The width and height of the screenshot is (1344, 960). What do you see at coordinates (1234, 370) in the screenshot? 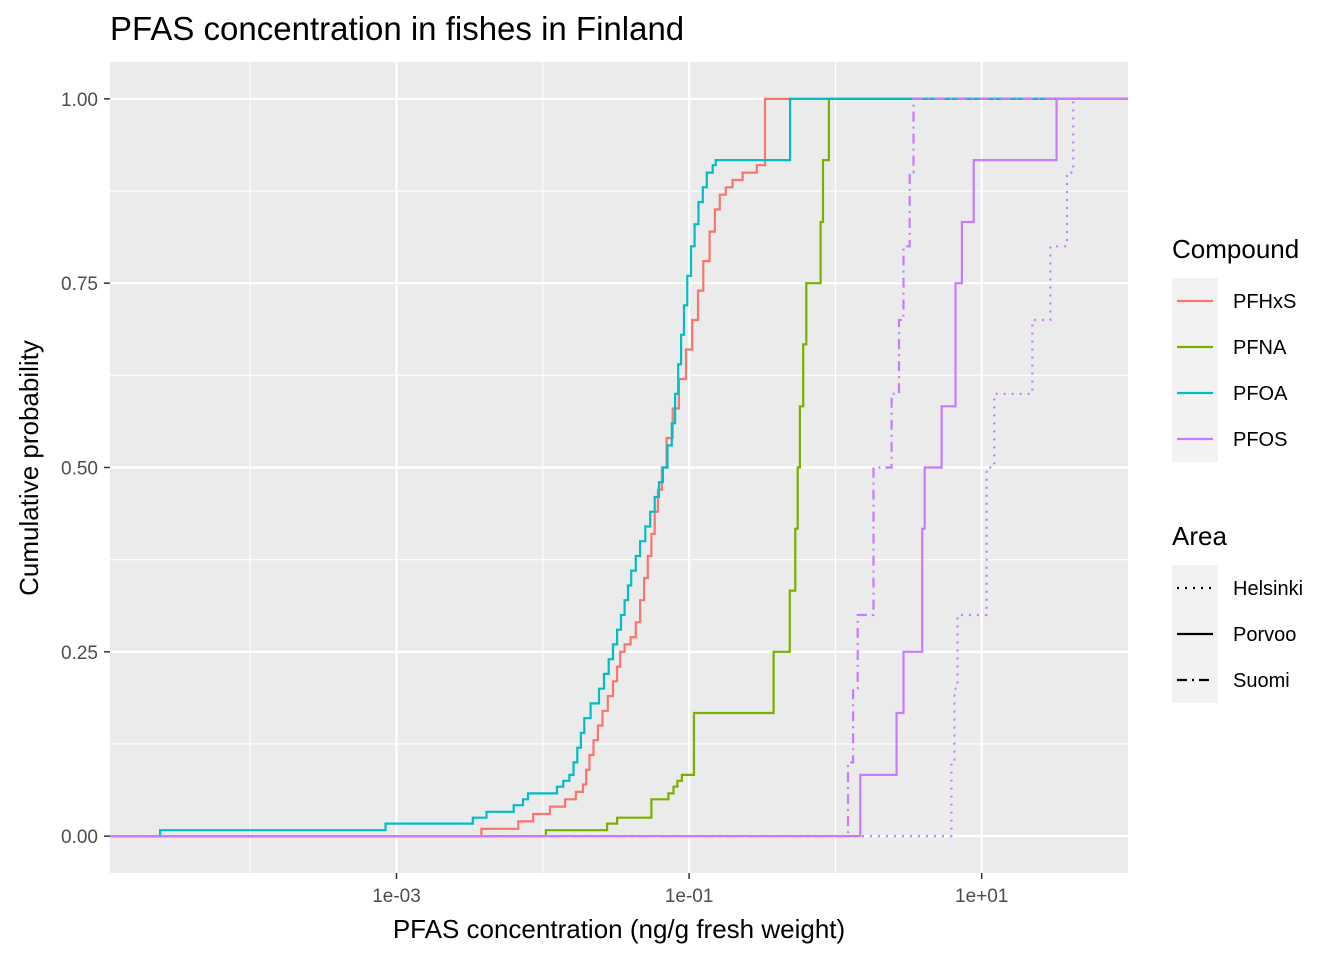
I see `legend-compound-items: PFHxS PFNA PFOA PFOS` at bounding box center [1234, 370].